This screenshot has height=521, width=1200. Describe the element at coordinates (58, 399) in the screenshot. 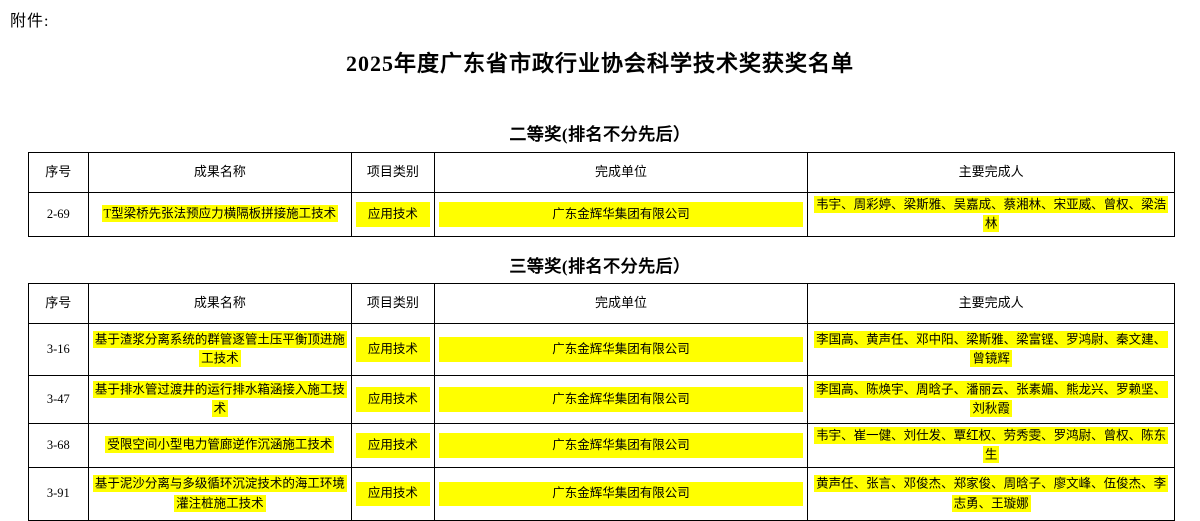

I see `serial-cell: 3-47` at that location.